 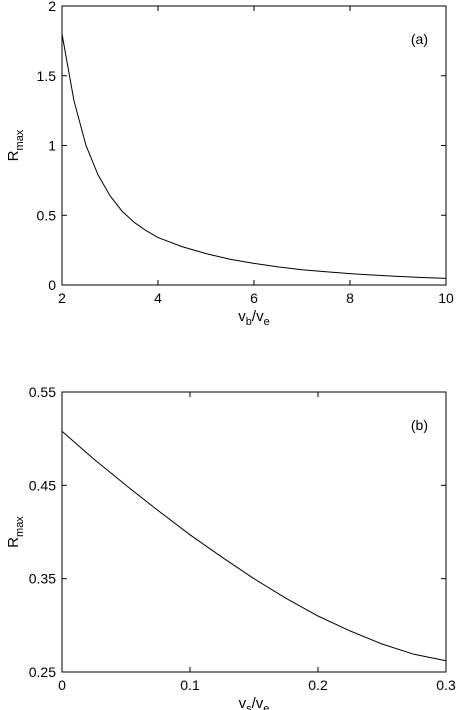 I want to click on y-tick-label: 0.25, so click(x=42, y=672).